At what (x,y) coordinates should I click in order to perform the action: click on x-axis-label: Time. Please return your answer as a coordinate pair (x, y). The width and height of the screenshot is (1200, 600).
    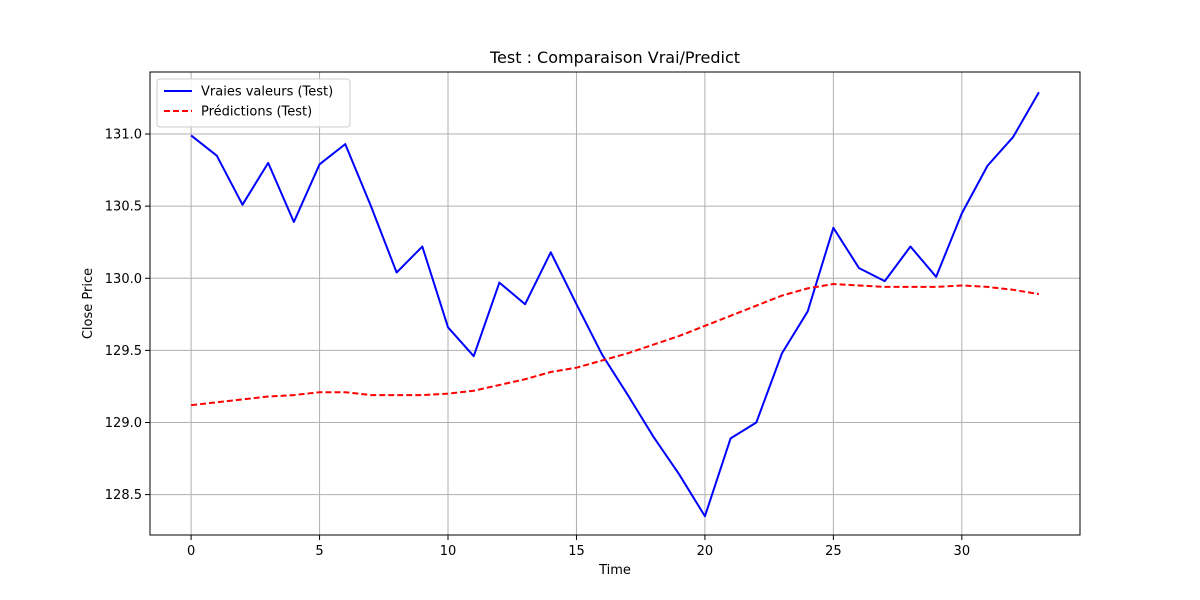
    Looking at the image, I should click on (614, 570).